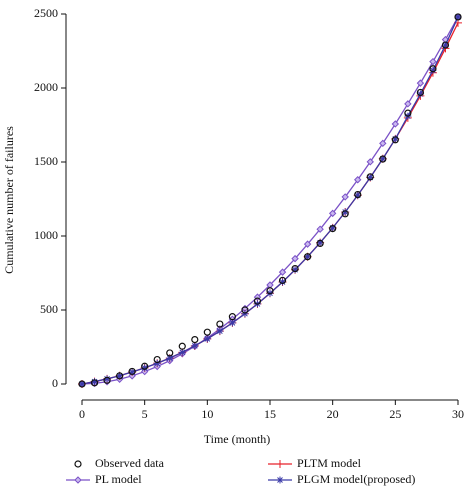 The width and height of the screenshot is (474, 487). I want to click on y-axis-label: Cumulative number of failures, so click(9, 200).